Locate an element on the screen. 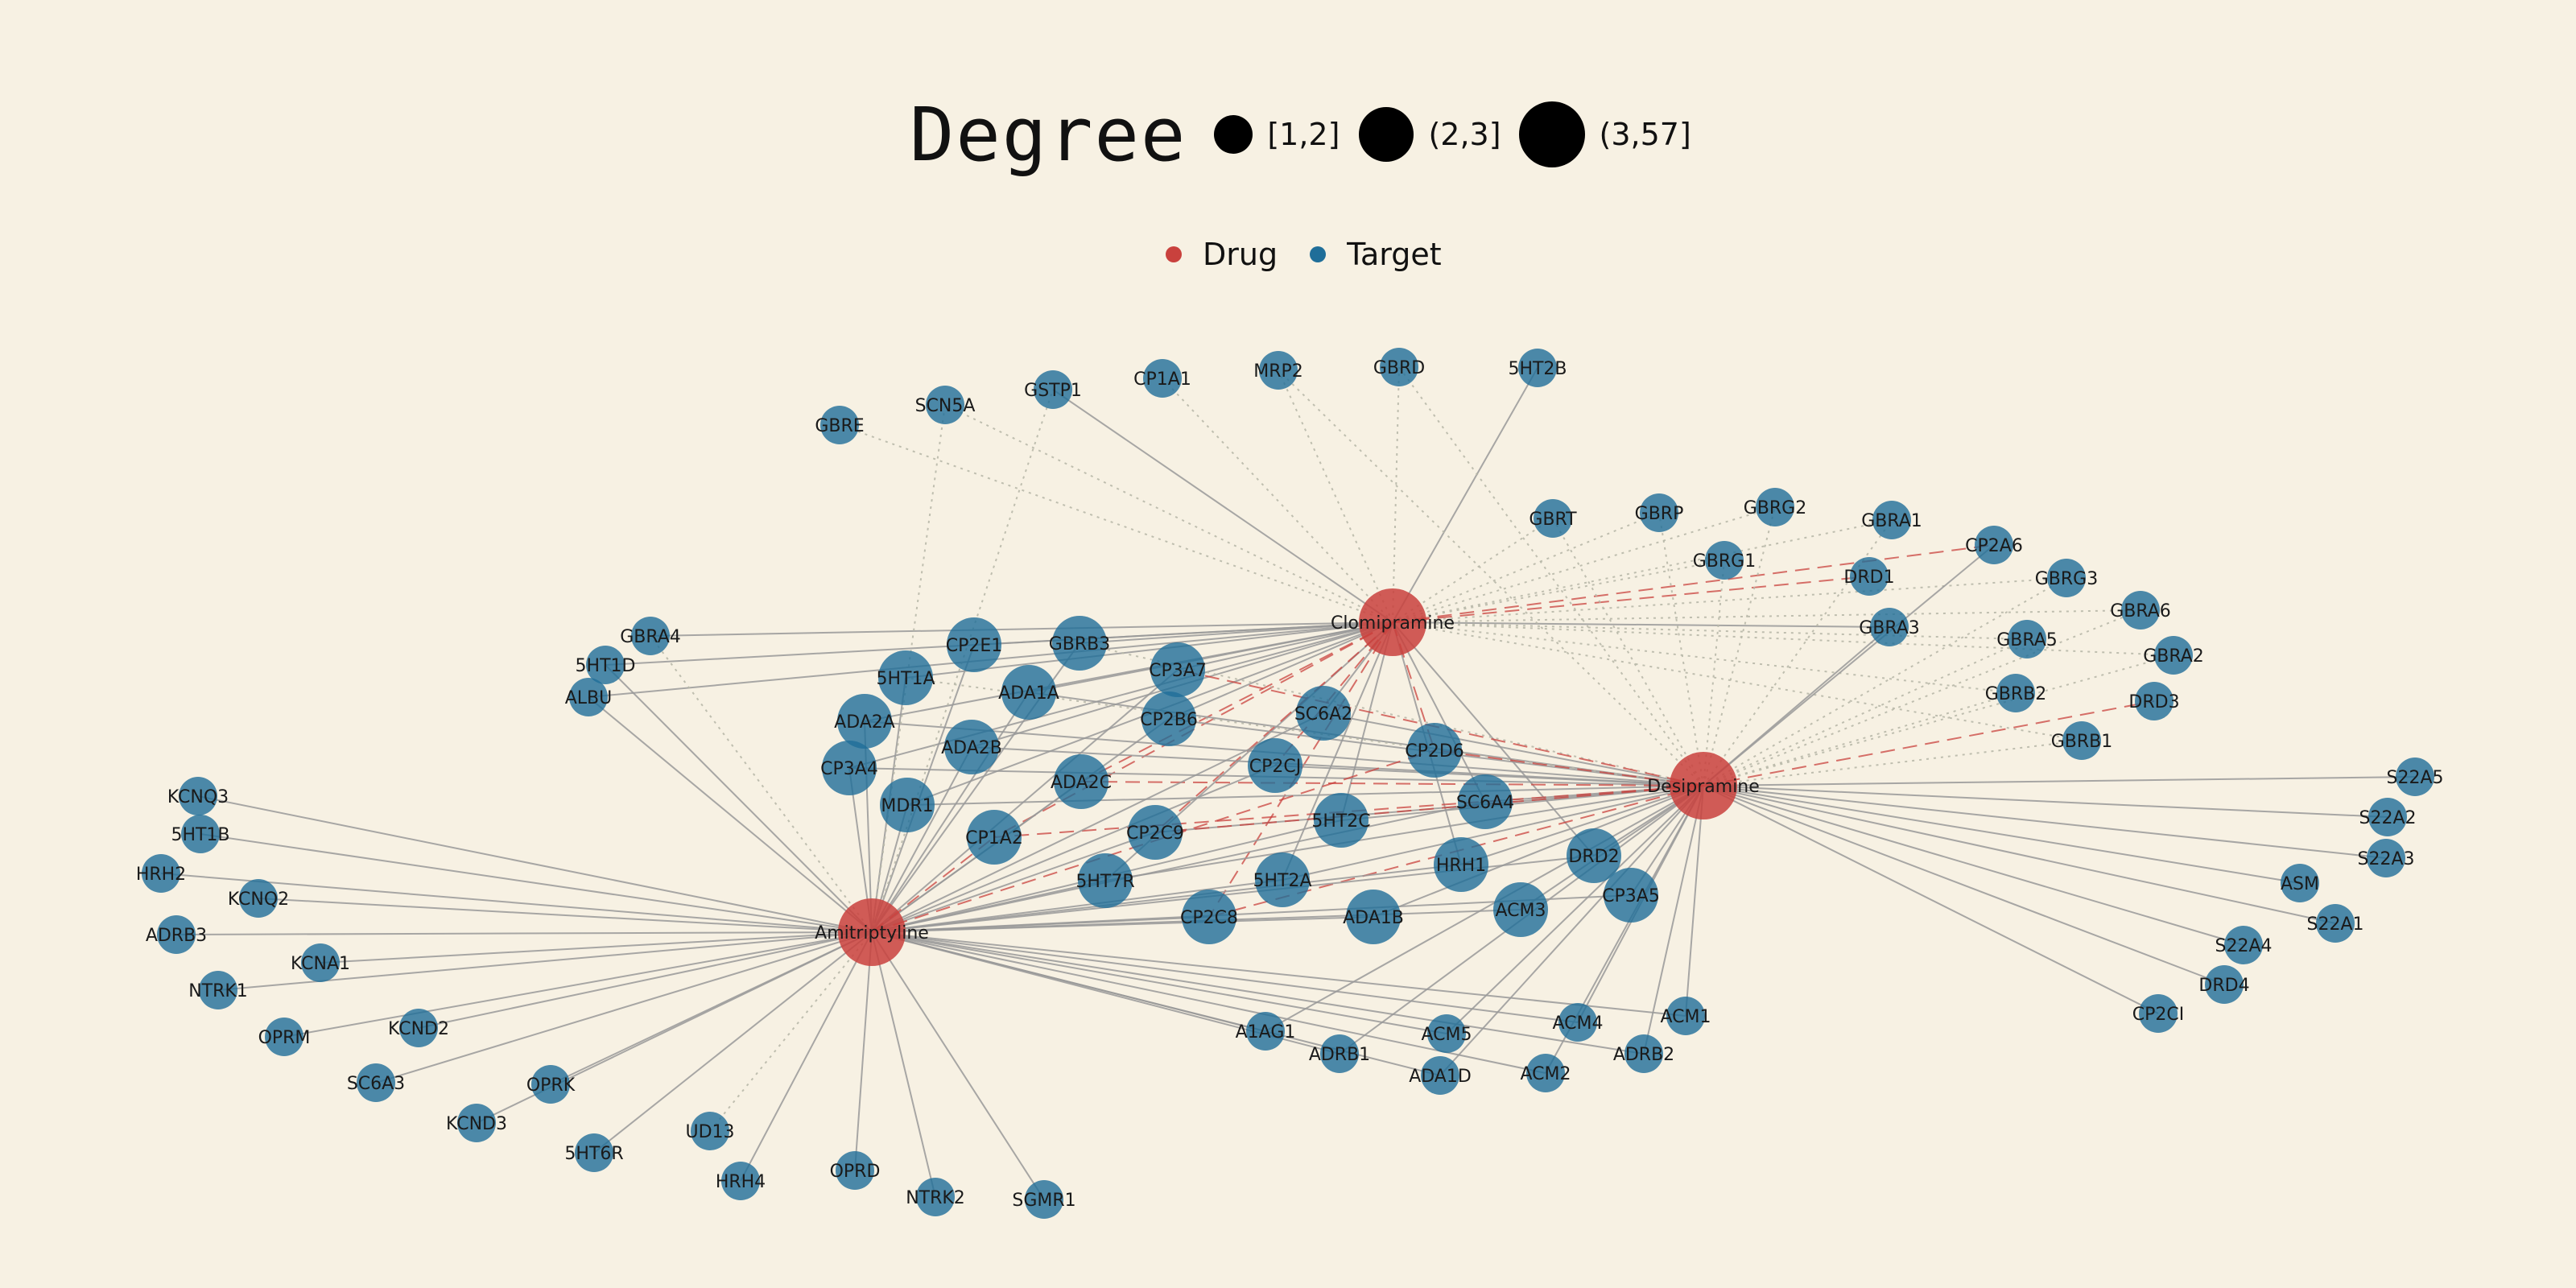 The width and height of the screenshot is (2576, 1288). target-node-gbra2 is located at coordinates (2173, 655).